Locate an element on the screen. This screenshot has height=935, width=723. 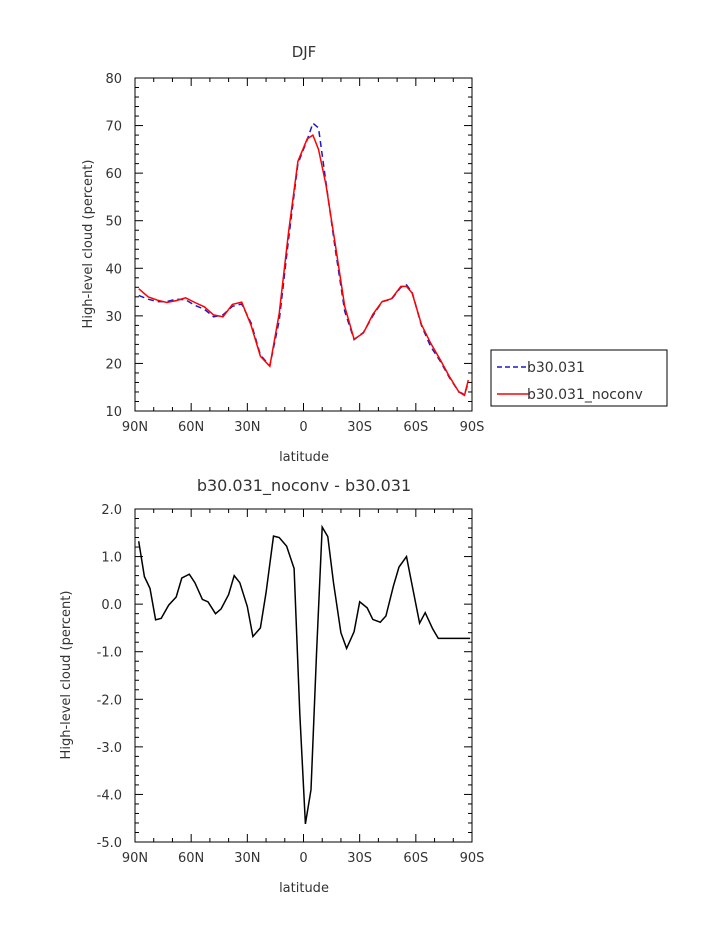
y-tick-label: 70 is located at coordinates (113, 127).